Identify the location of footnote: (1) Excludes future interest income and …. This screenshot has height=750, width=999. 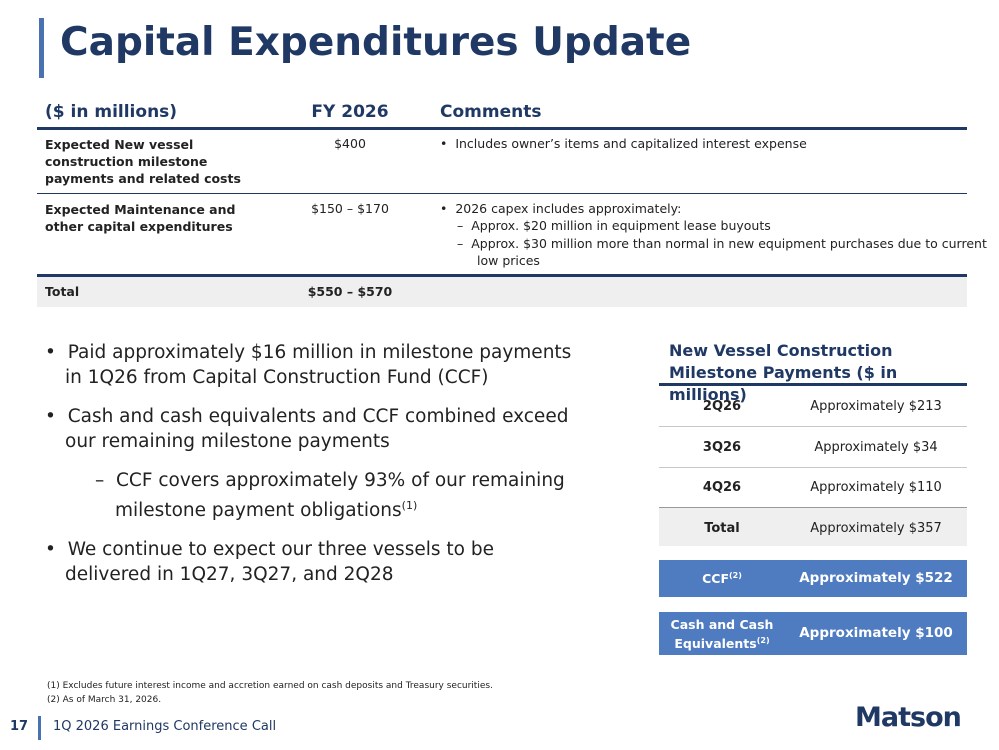
(270, 686).